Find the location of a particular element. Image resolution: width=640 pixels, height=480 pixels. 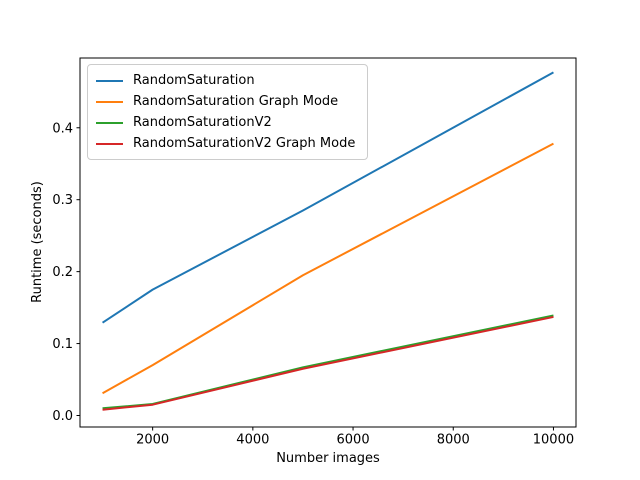

legend-item-label: RandomSaturationV2 is located at coordinates (202, 122).